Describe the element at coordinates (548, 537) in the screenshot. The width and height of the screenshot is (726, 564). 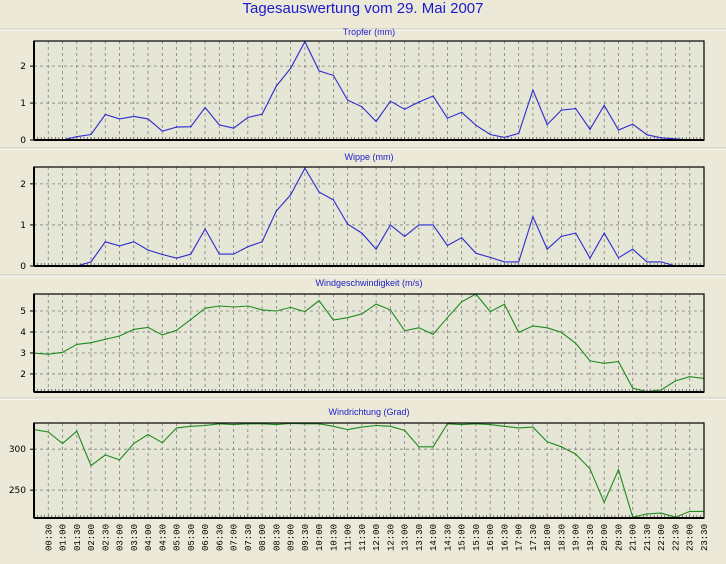
I see `x-tick-label: 18:00` at that location.